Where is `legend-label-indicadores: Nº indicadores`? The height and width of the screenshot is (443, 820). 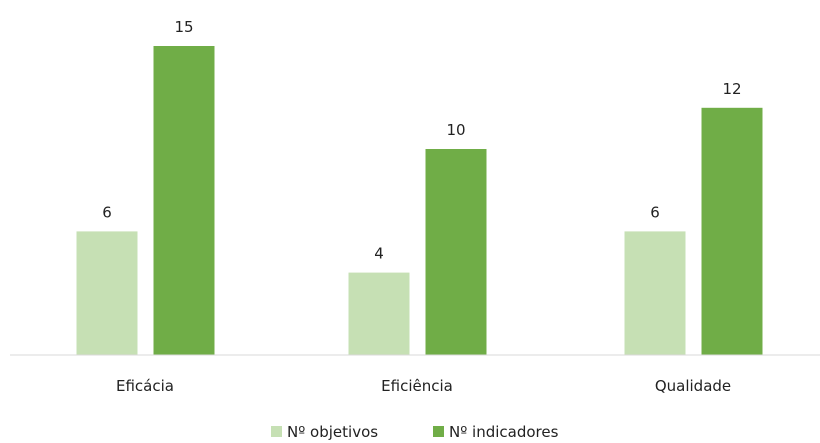
legend-label-indicadores: Nº indicadores is located at coordinates (504, 432).